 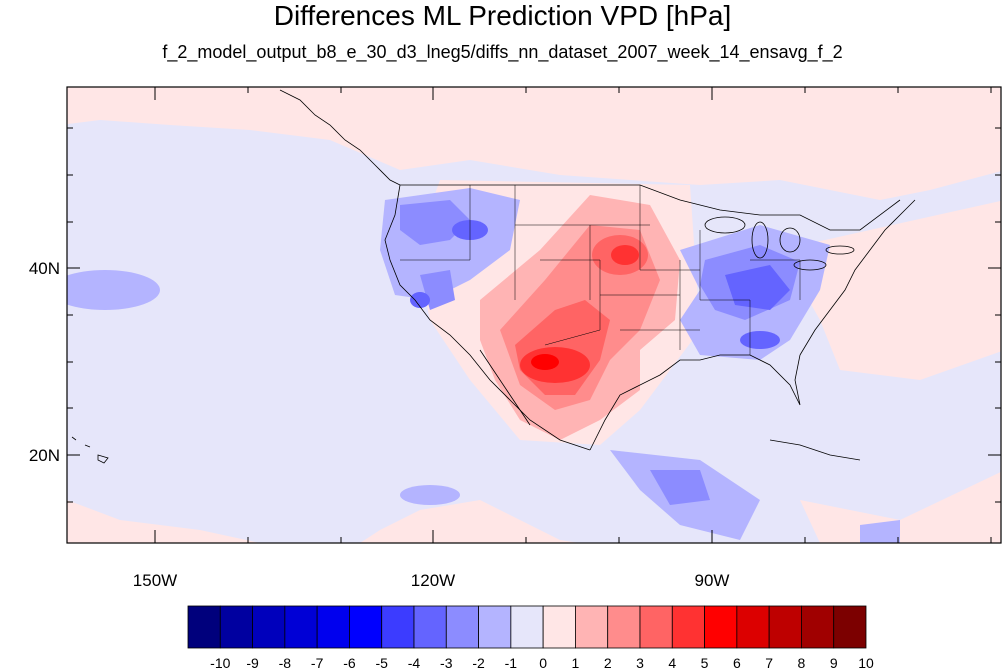 What do you see at coordinates (802, 663) in the screenshot?
I see `colorbar-label: 8` at bounding box center [802, 663].